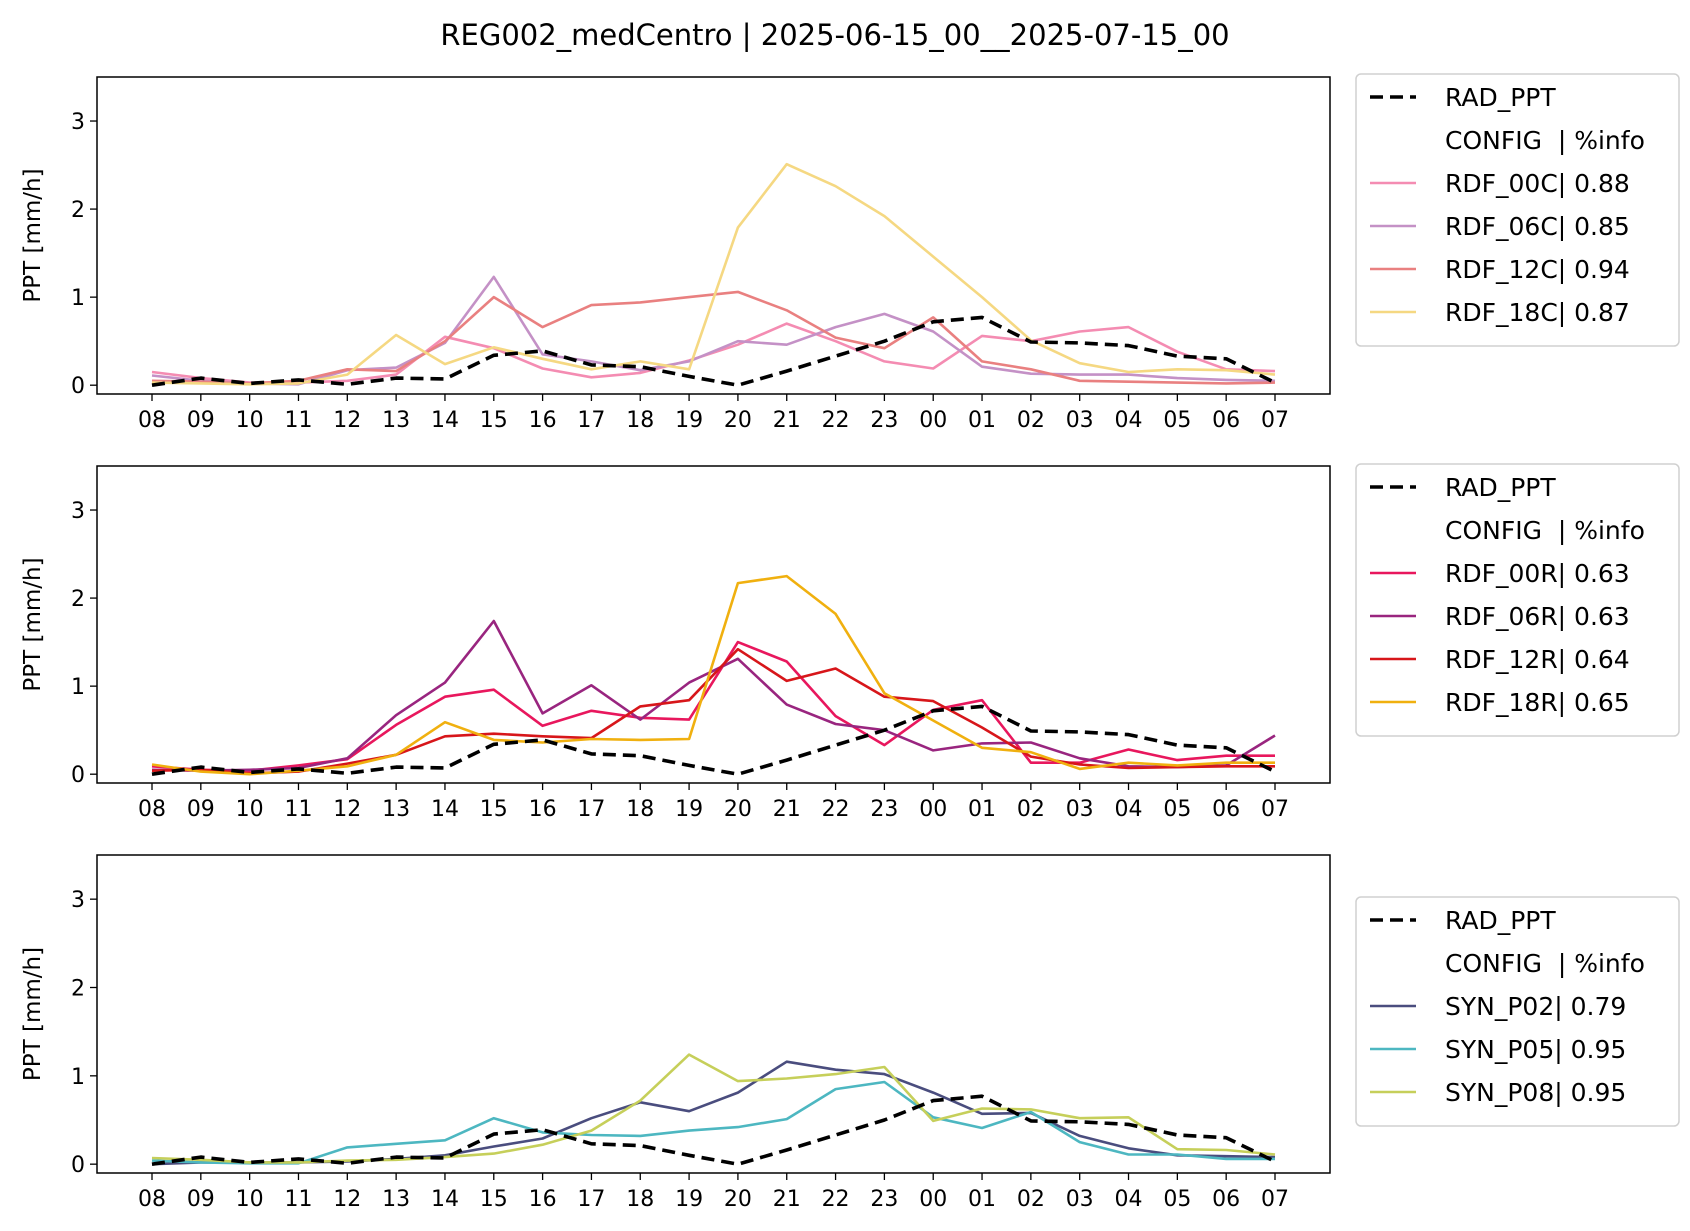 The image size is (1690, 1231). What do you see at coordinates (1537, 659) in the screenshot?
I see `legend-label: RDF_12R| 0.64` at bounding box center [1537, 659].